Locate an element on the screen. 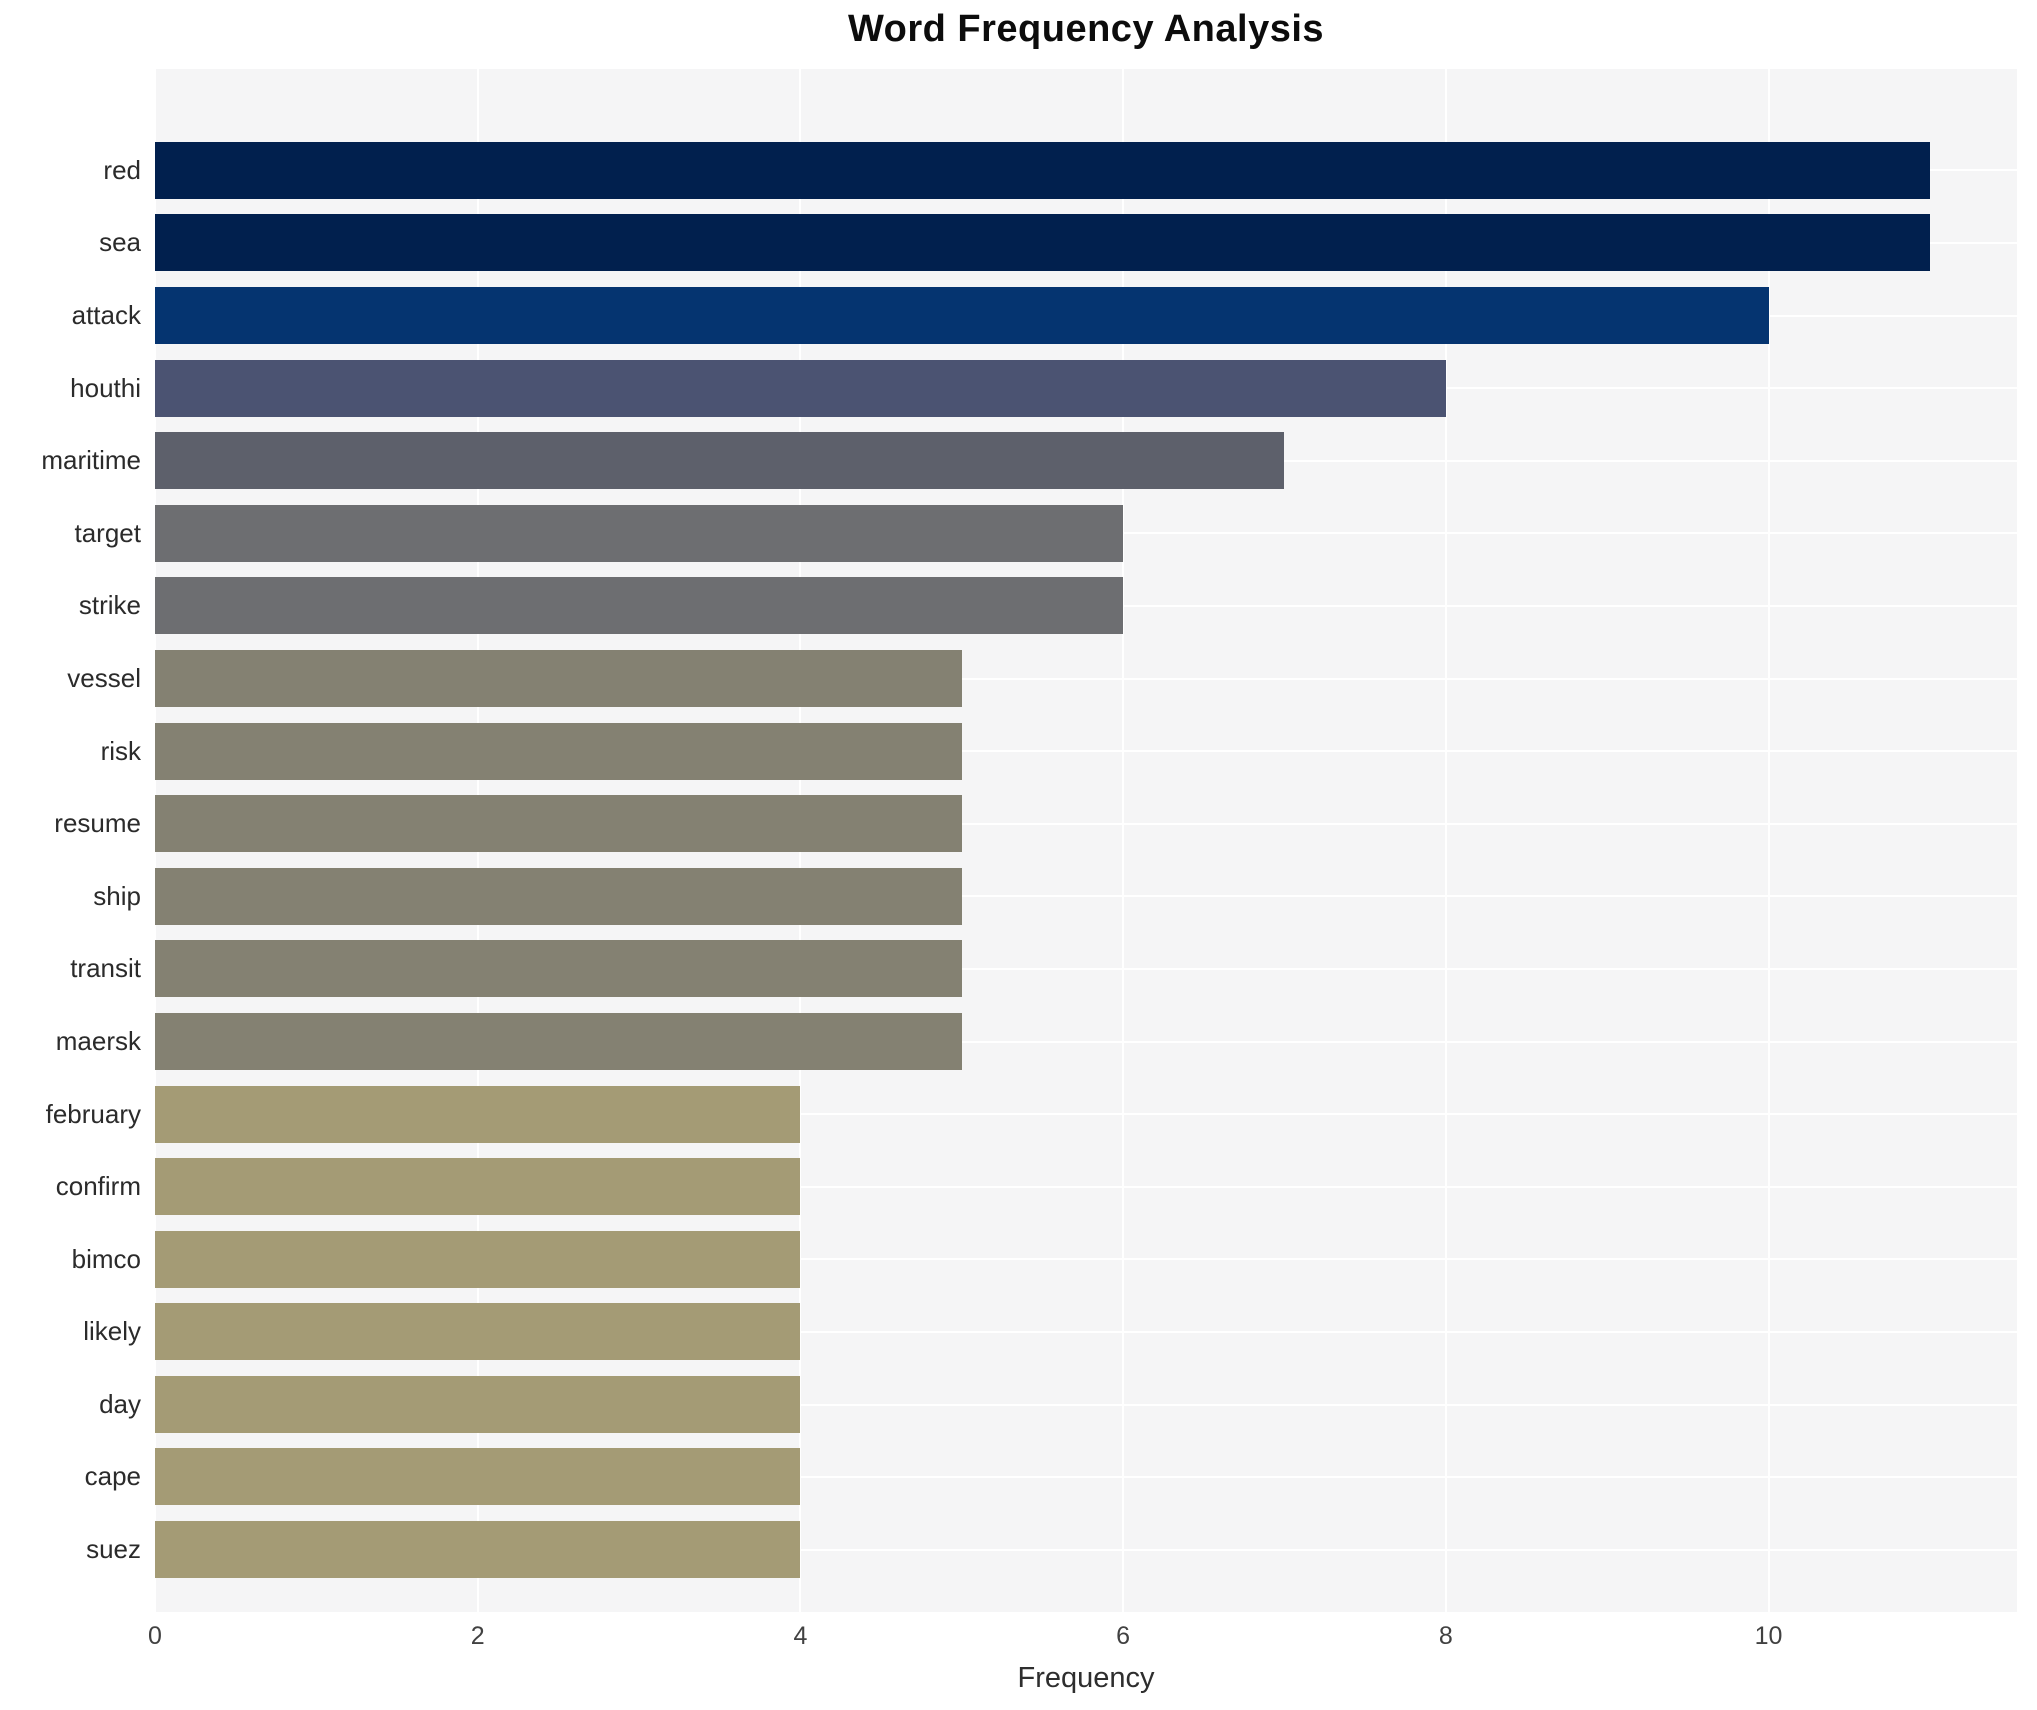  bar-row: day is located at coordinates (1008, 1404).